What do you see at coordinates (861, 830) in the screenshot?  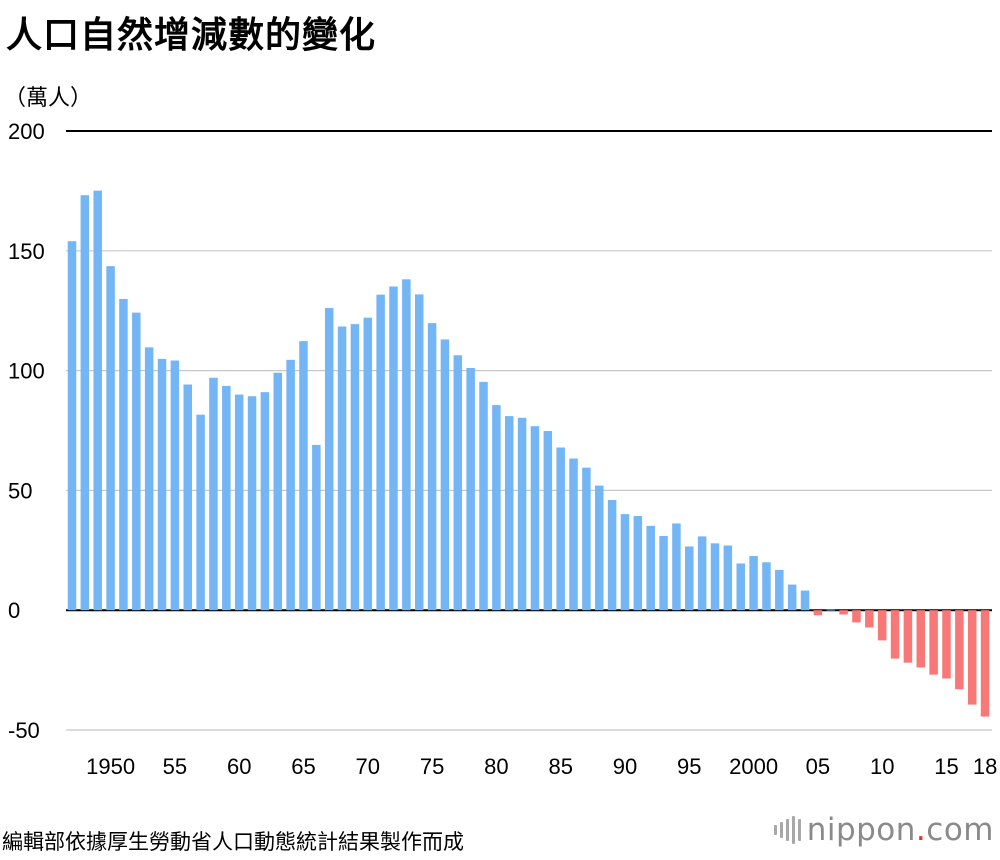 I see `logo-name: nippon` at bounding box center [861, 830].